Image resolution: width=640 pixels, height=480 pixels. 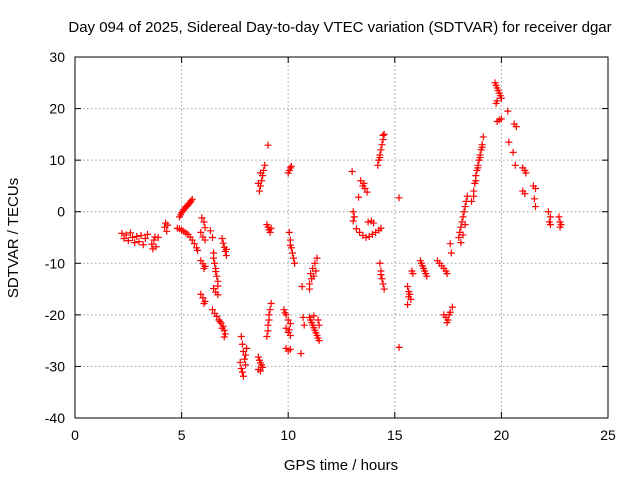 I want to click on y-tick-label: 20, so click(x=57, y=109).